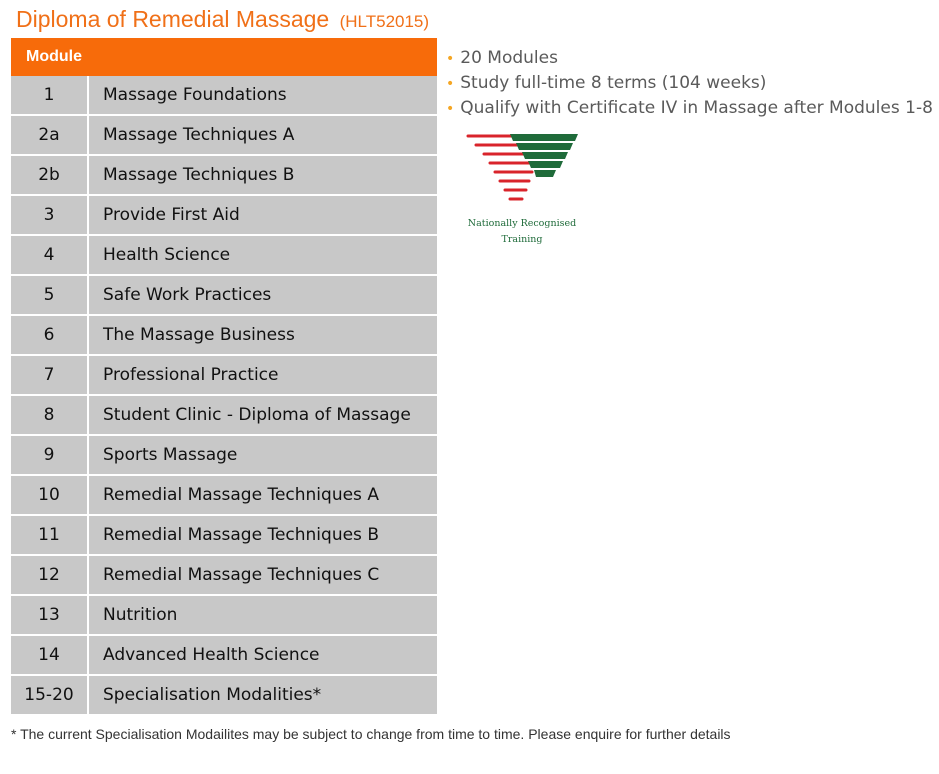 The height and width of the screenshot is (774, 939). I want to click on module-name: Student Clinic - Diploma of Massage, so click(262, 415).